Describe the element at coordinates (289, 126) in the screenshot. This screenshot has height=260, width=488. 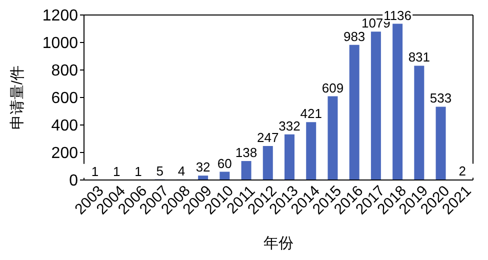
I see `data-label: 332` at that location.